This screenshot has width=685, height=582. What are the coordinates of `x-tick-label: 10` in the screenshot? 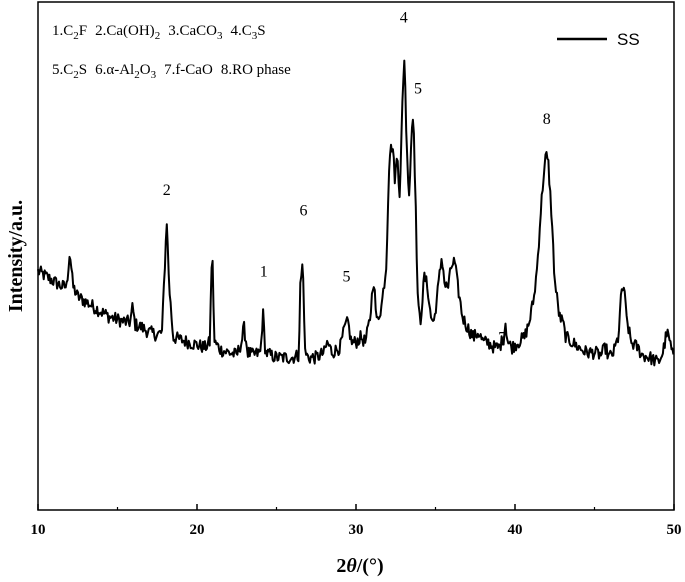 It's located at (38, 530).